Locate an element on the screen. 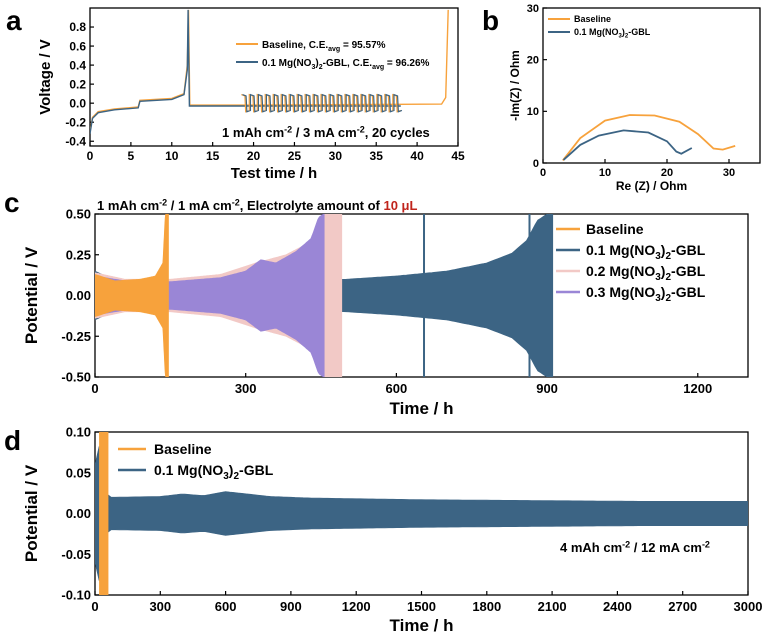 This screenshot has height=637, width=766. legend-label: 0.2 Mg(NO3)2-GBL is located at coordinates (646, 273).